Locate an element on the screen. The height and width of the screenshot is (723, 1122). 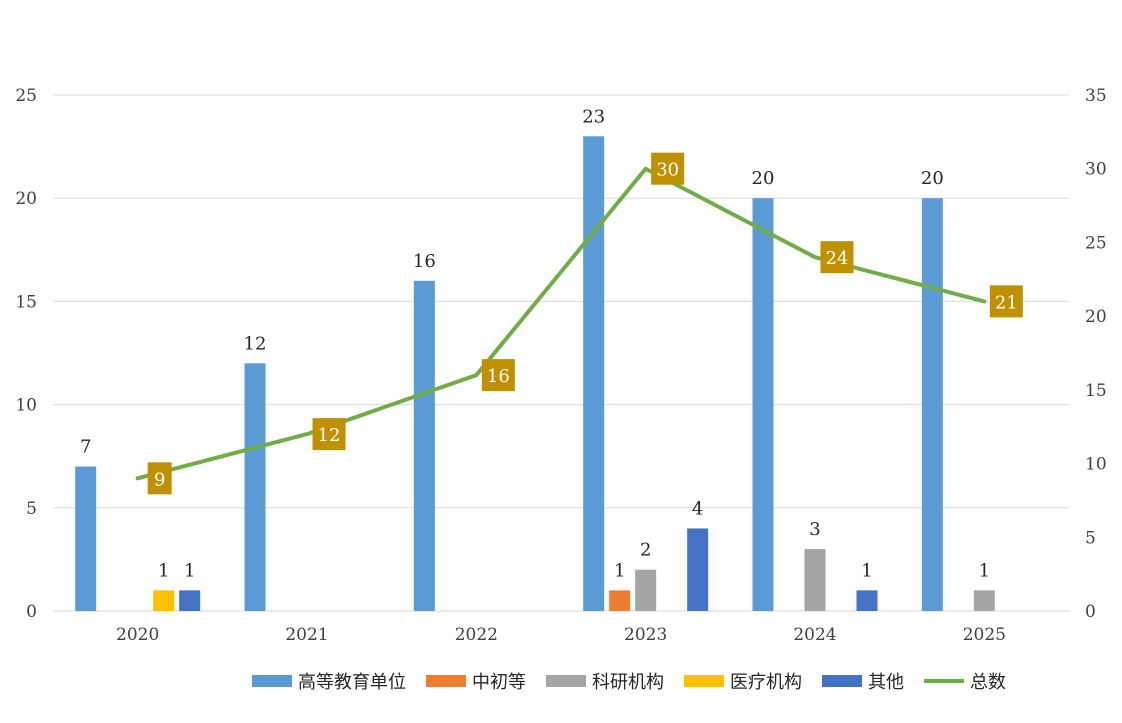
y2-tick-label: 0 is located at coordinates (1090, 612).